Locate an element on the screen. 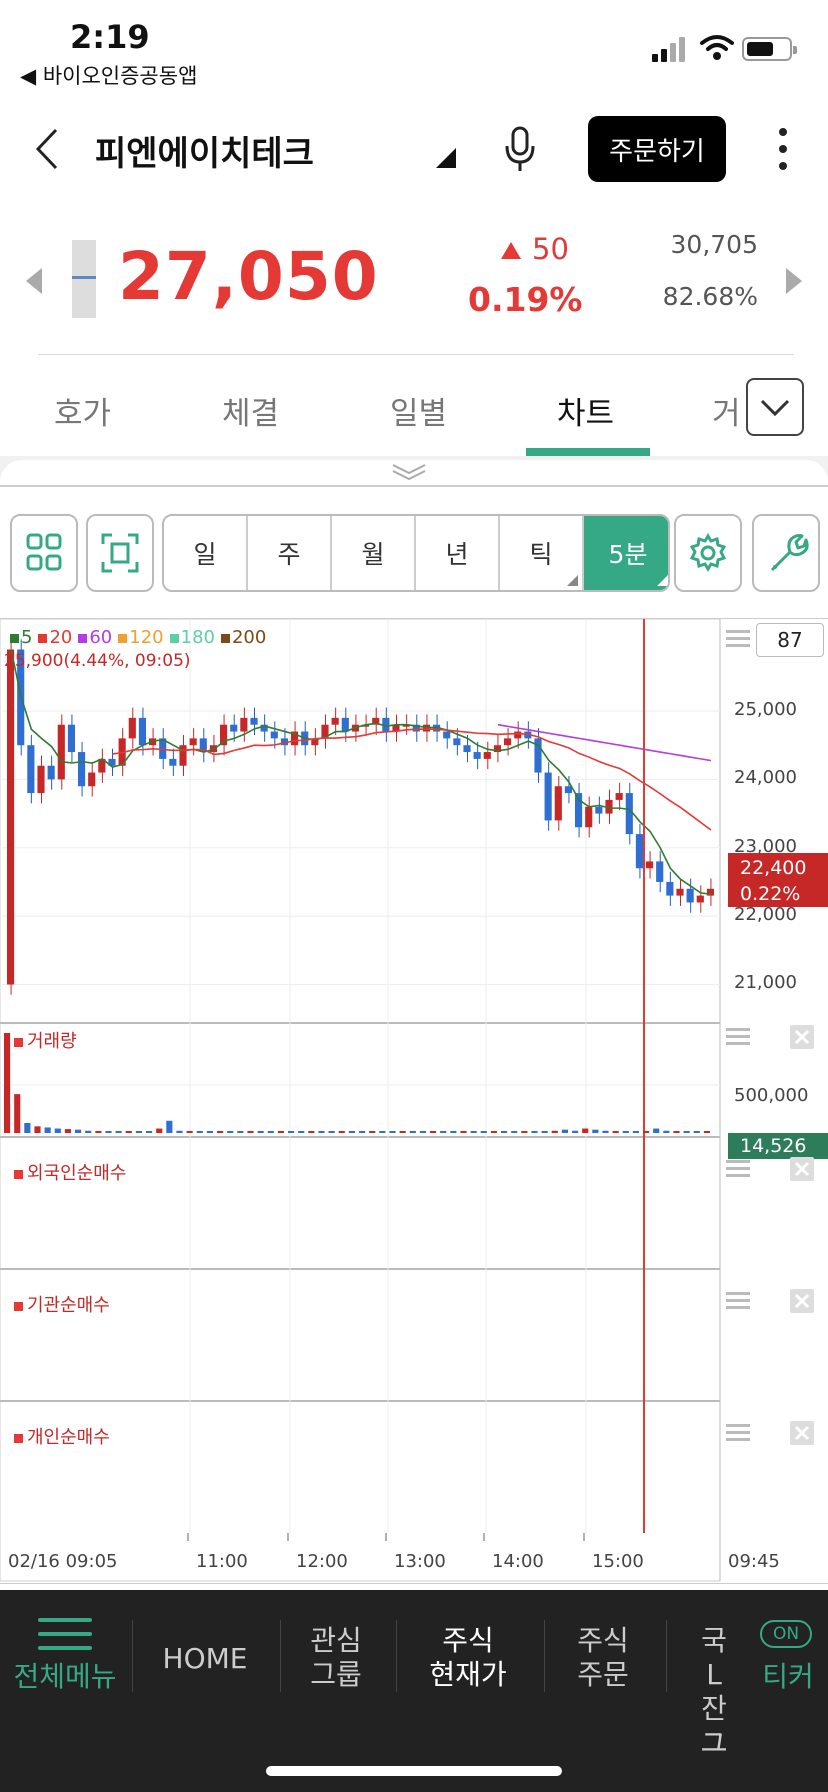  back-arrow-icon is located at coordinates (50, 149).